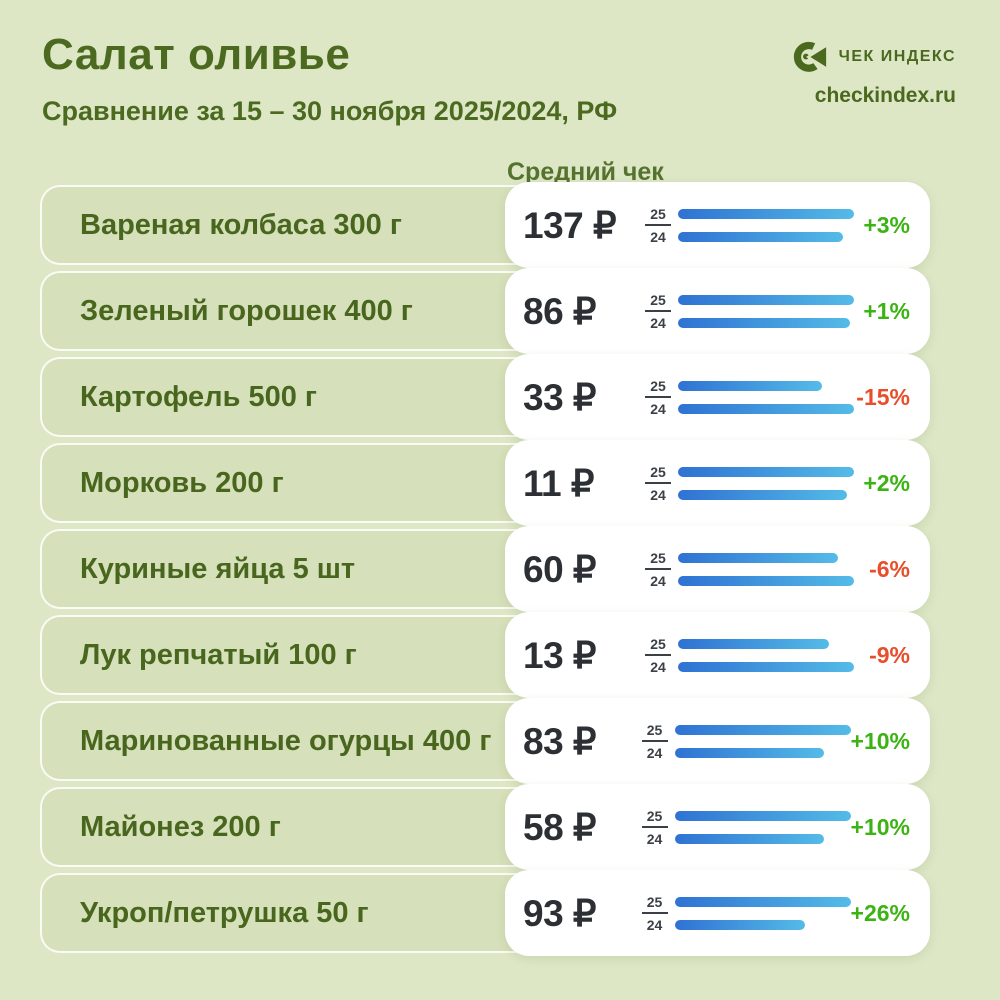 This screenshot has width=1000, height=1000. Describe the element at coordinates (885, 95) in the screenshot. I see `brand-site-url: checkindex.ru` at that location.